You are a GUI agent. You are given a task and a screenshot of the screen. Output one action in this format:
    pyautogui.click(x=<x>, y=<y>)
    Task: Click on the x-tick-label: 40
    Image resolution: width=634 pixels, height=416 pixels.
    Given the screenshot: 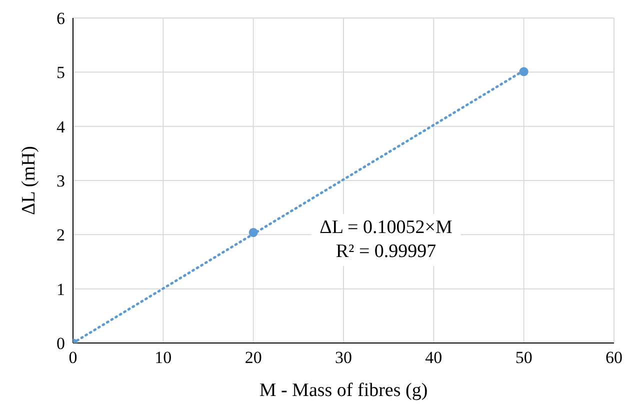 What is the action you would take?
    pyautogui.click(x=433, y=358)
    